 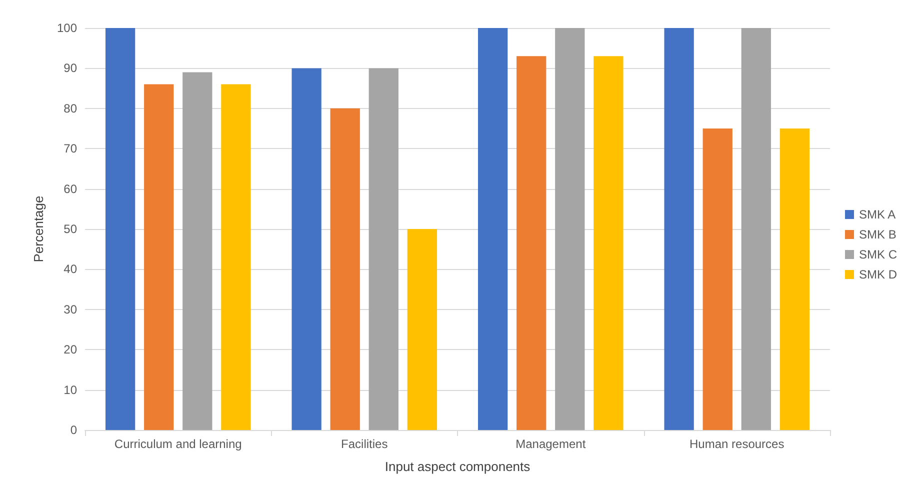 What do you see at coordinates (74, 430) in the screenshot?
I see `y-tick-label: 0` at bounding box center [74, 430].